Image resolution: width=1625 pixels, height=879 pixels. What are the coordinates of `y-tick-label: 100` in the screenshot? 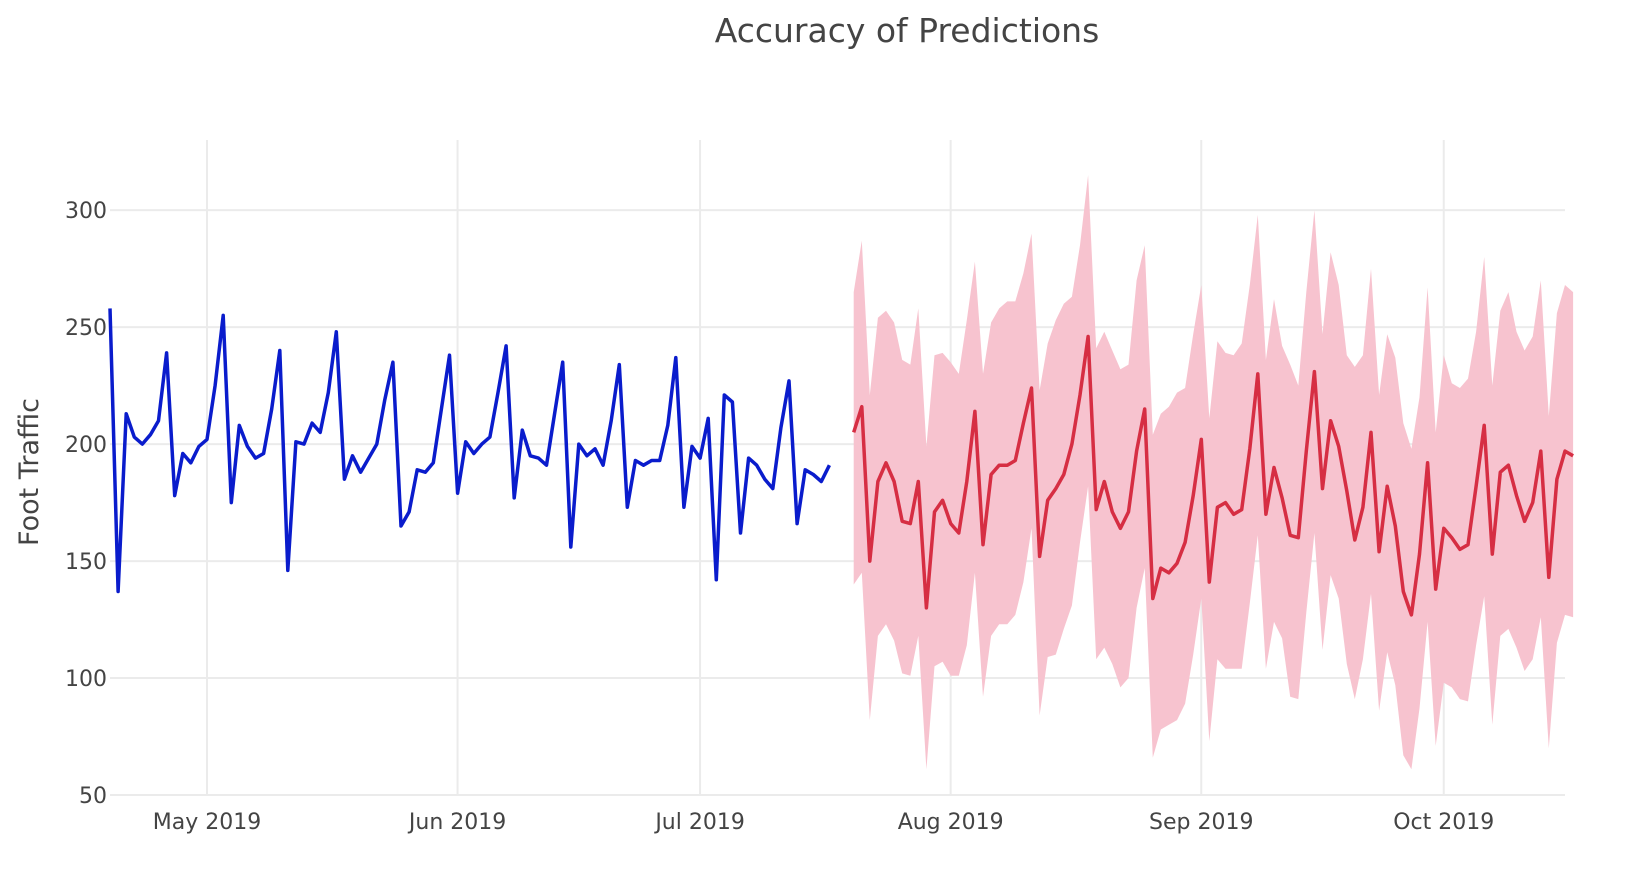 It's located at (86, 679).